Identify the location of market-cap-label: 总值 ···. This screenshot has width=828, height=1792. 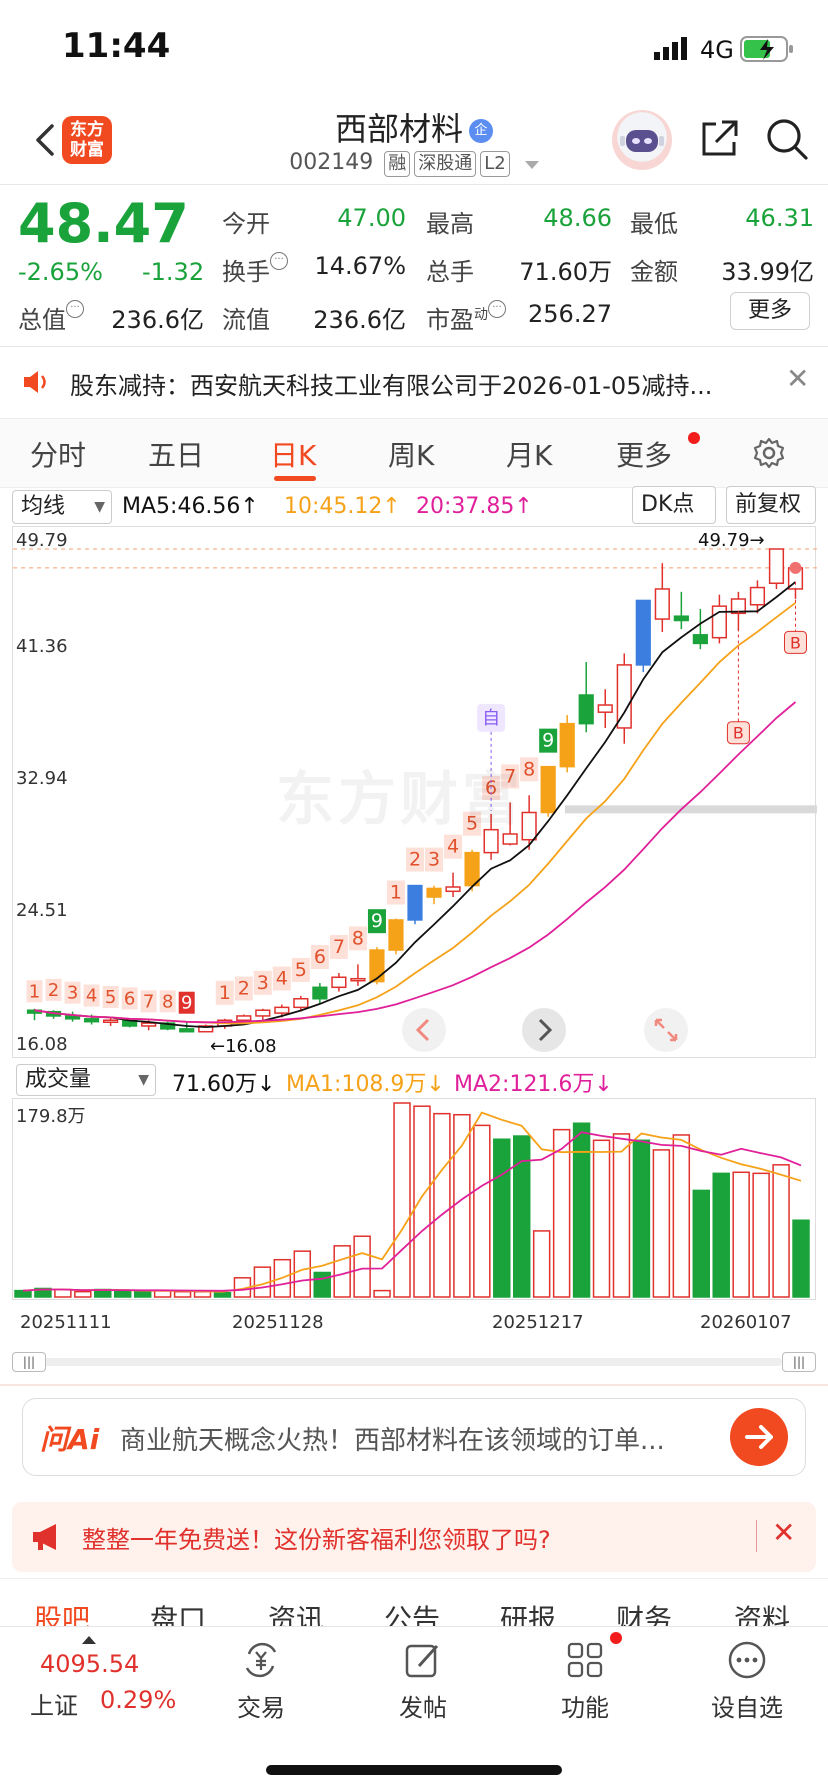
(51, 317).